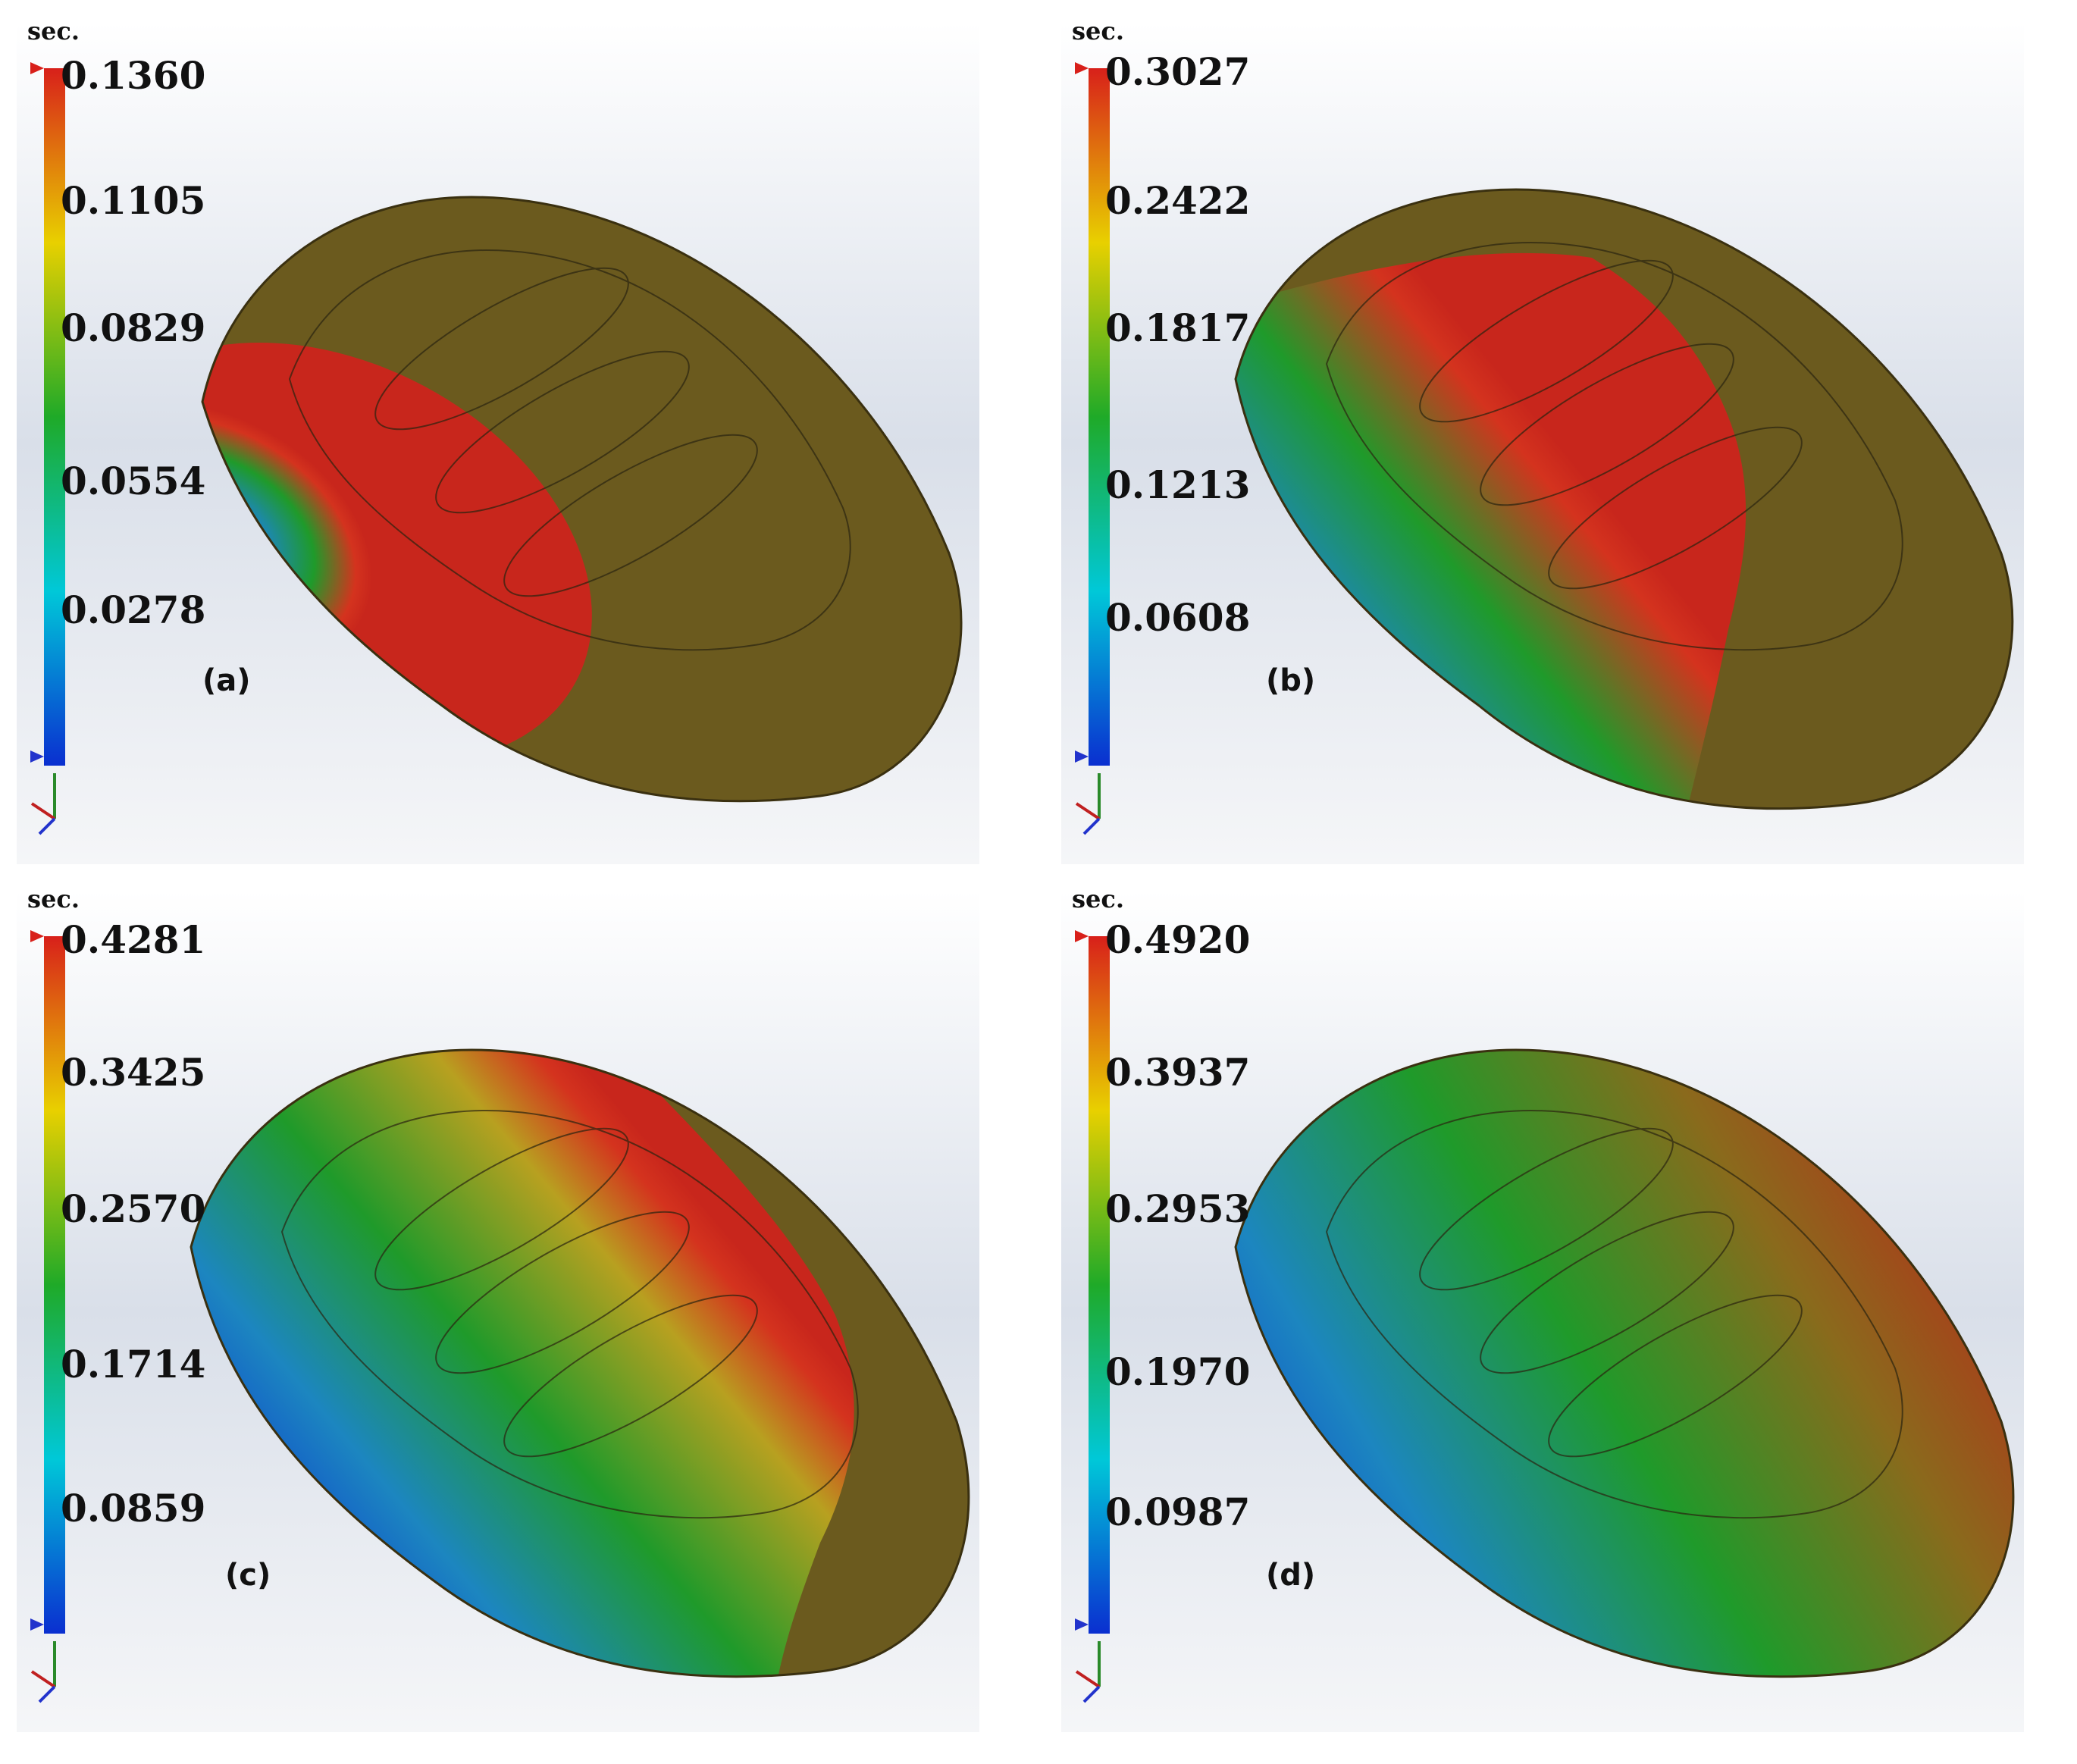 Image resolution: width=2077 pixels, height=1764 pixels. What do you see at coordinates (133, 1508) in the screenshot?
I see `legend-tick-1: 0.0859` at bounding box center [133, 1508].